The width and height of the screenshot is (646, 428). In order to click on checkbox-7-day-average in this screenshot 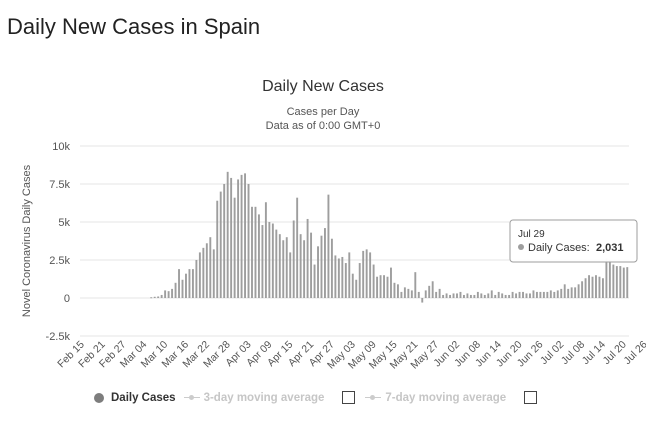, I will do `click(531, 397)`.